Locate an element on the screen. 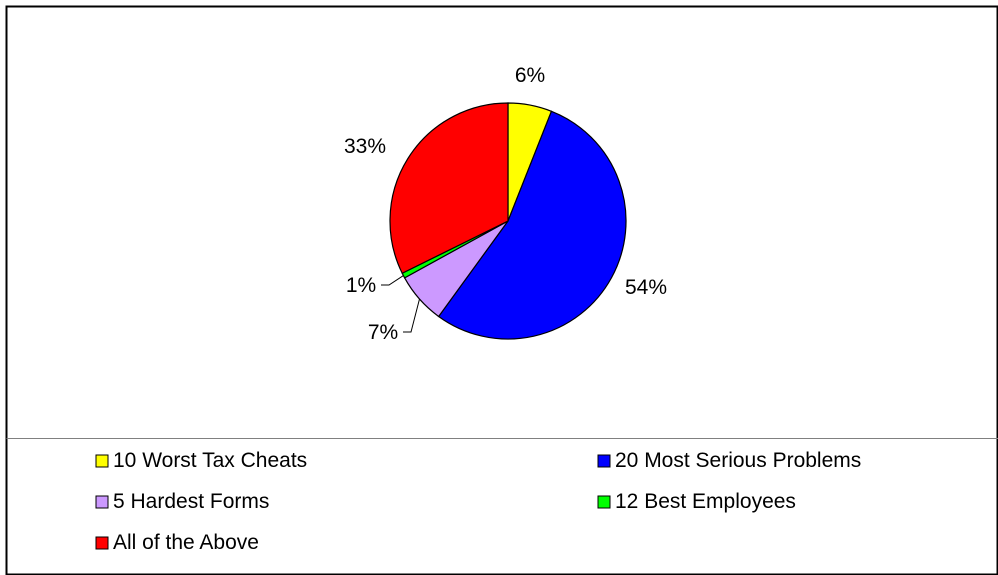 The width and height of the screenshot is (998, 575). legend-label-5: All of the Above is located at coordinates (186, 542).